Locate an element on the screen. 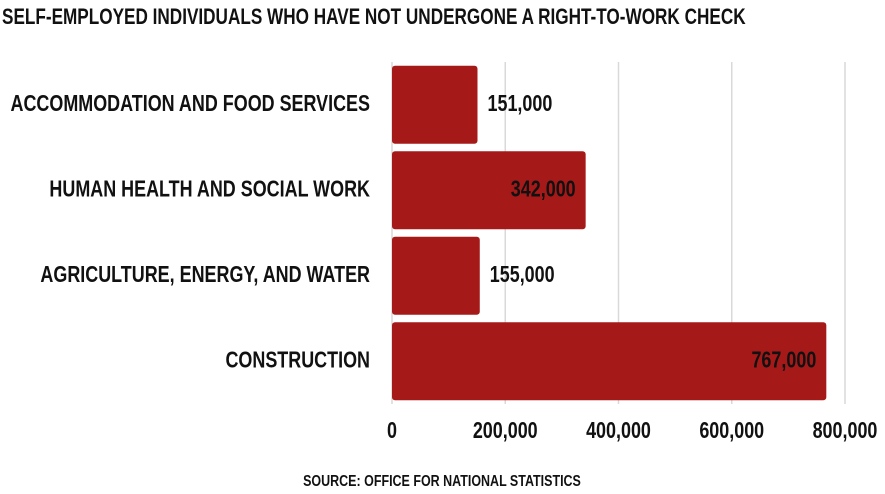 The image size is (885, 494). value-label: 155,000 is located at coordinates (522, 274).